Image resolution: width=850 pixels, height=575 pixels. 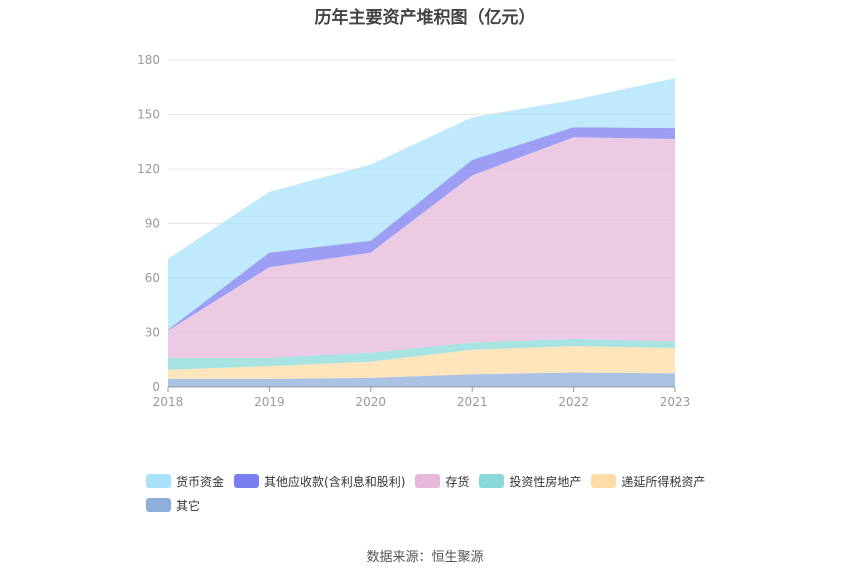 What do you see at coordinates (152, 224) in the screenshot?
I see `y-tick-label: 90` at bounding box center [152, 224].